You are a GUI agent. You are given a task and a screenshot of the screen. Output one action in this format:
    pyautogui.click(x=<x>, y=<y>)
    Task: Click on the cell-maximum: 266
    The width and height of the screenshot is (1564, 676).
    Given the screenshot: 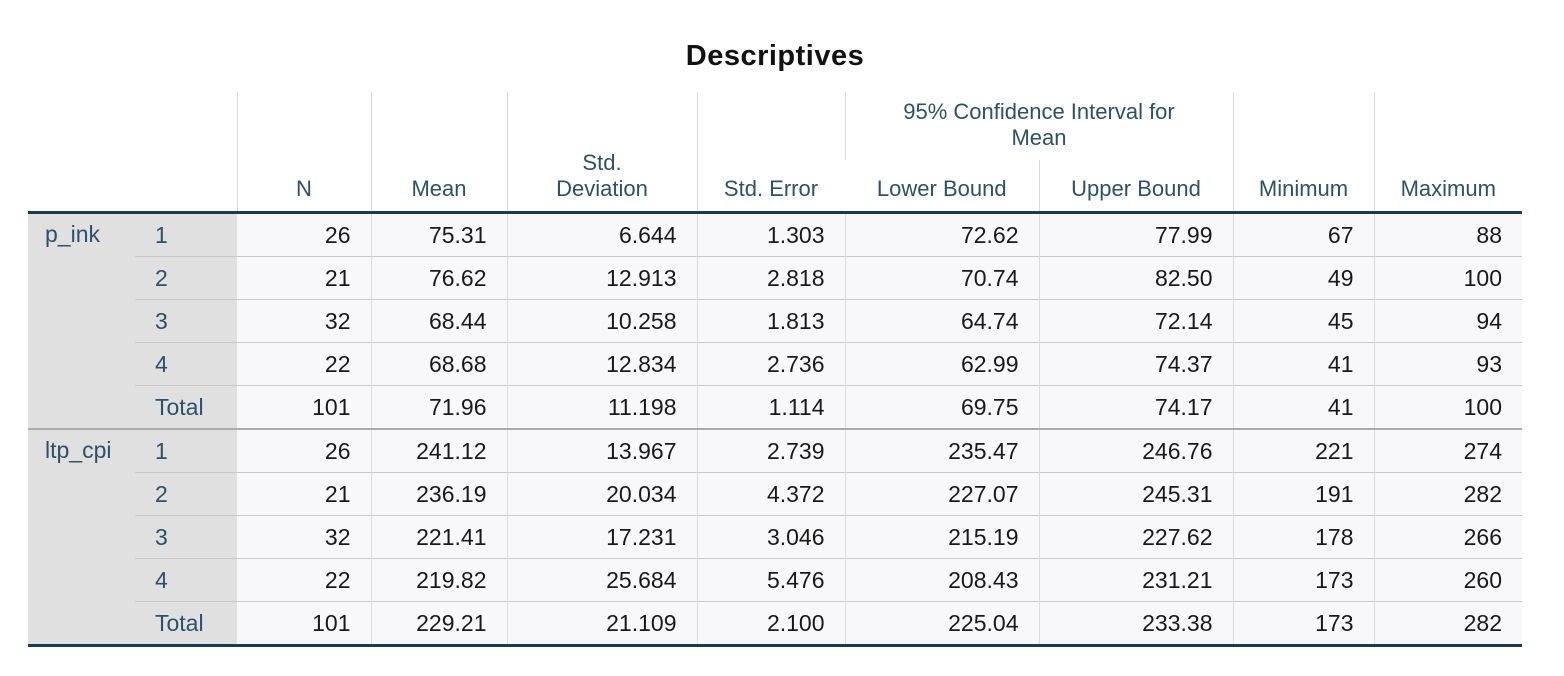 What is the action you would take?
    pyautogui.click(x=1447, y=537)
    